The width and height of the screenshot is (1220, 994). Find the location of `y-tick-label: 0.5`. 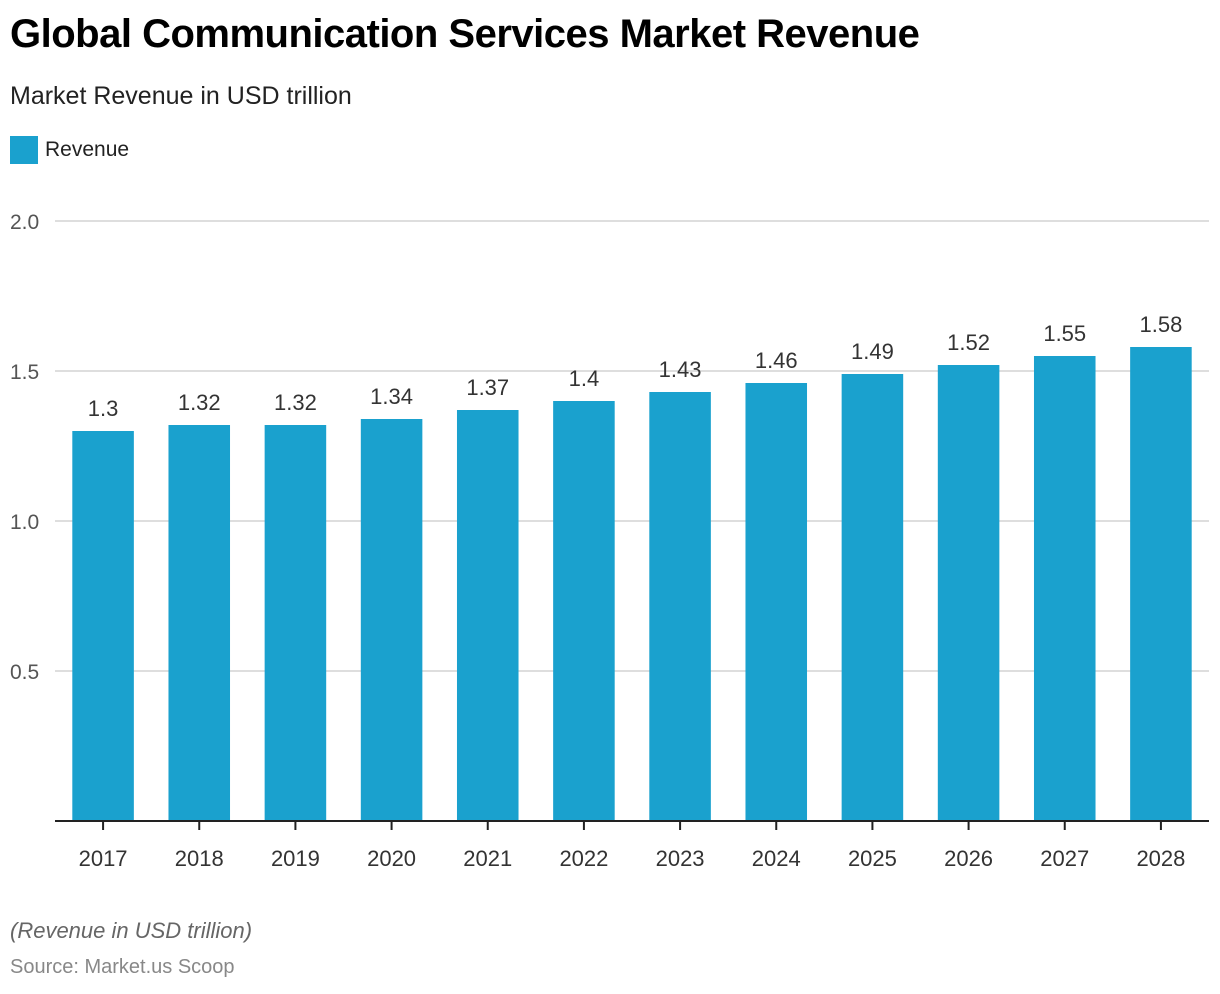

y-tick-label: 0.5 is located at coordinates (24, 672).